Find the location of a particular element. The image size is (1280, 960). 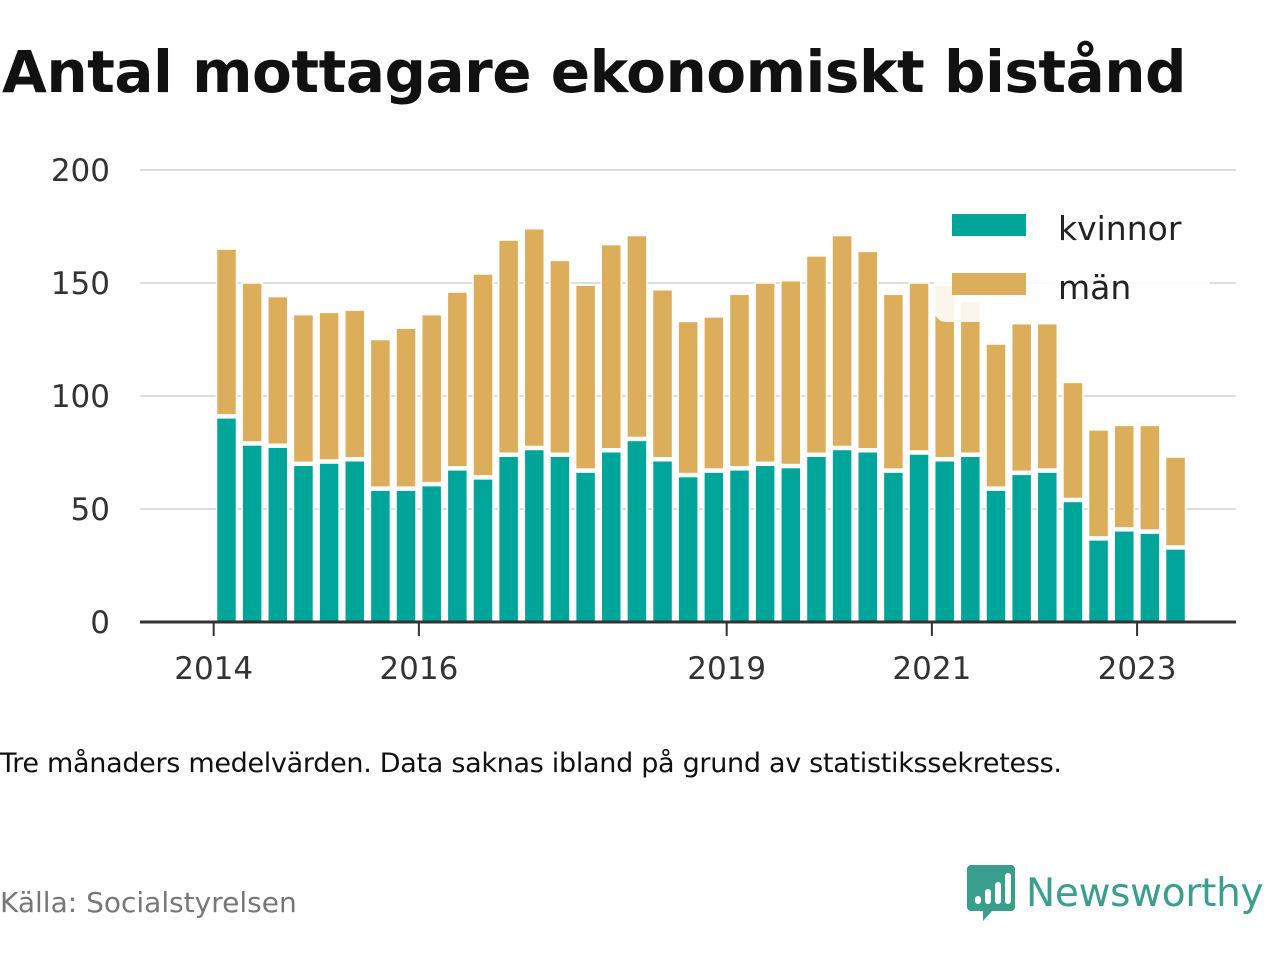

axes: 2014 2016 2019 2021 2023 is located at coordinates (688, 653).